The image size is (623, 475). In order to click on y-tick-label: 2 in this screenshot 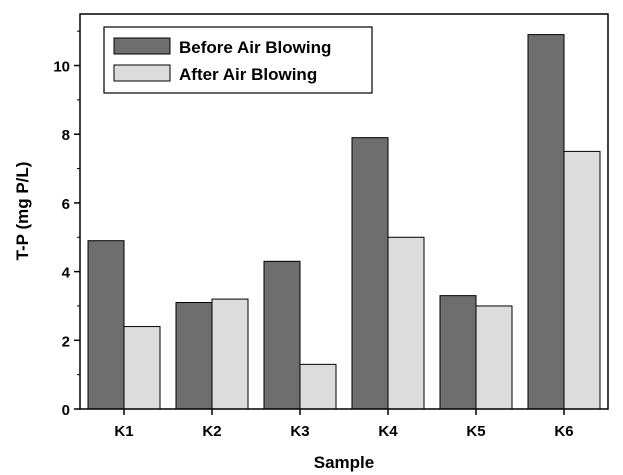, I will do `click(66, 341)`.